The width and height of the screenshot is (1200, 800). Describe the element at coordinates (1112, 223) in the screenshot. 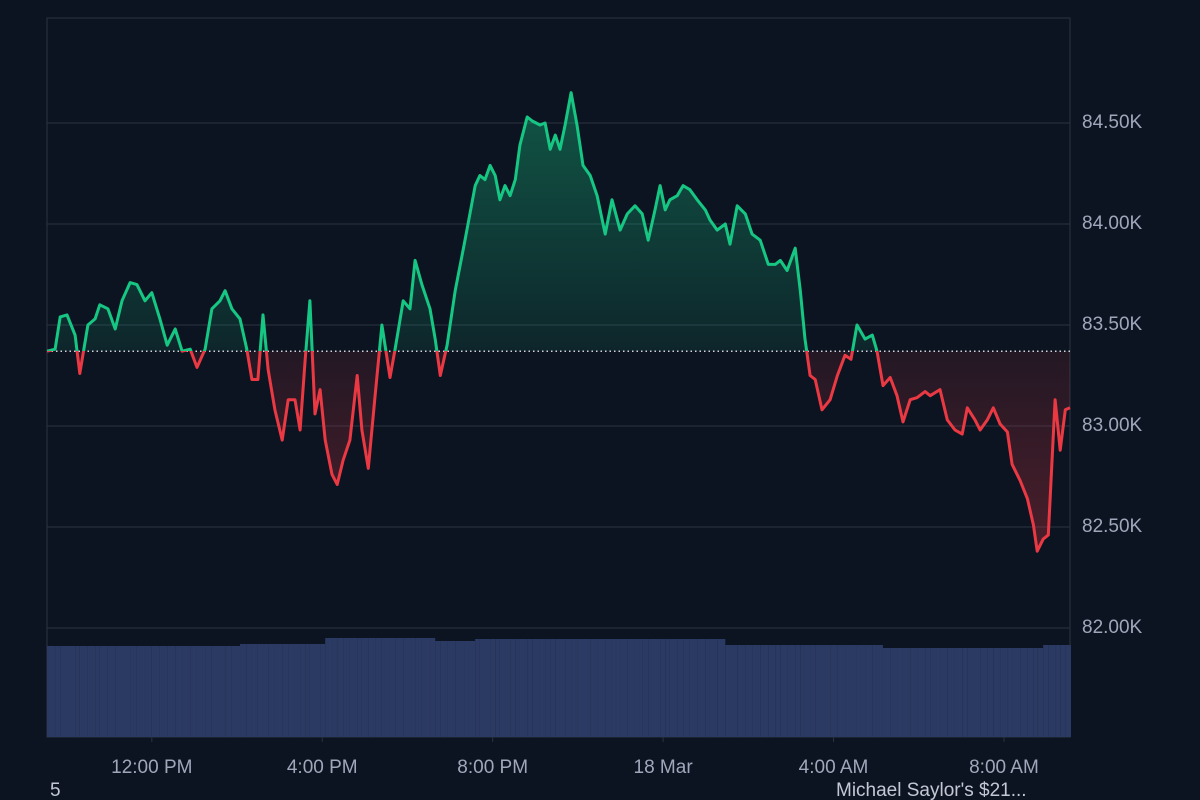

I see `y-tick-label: 84.00K` at that location.